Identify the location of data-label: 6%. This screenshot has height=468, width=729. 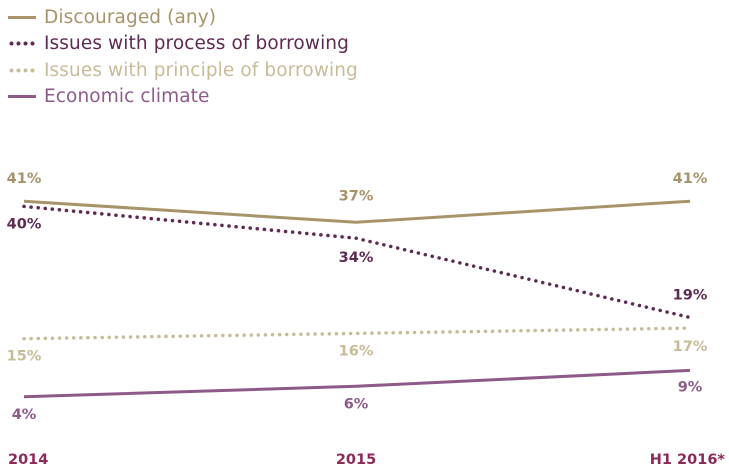
(356, 404).